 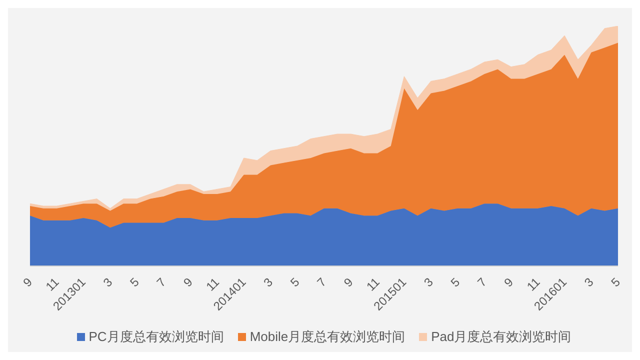 What do you see at coordinates (501, 337) in the screenshot?
I see `legend-label: Pad月度总有效浏览时间` at bounding box center [501, 337].